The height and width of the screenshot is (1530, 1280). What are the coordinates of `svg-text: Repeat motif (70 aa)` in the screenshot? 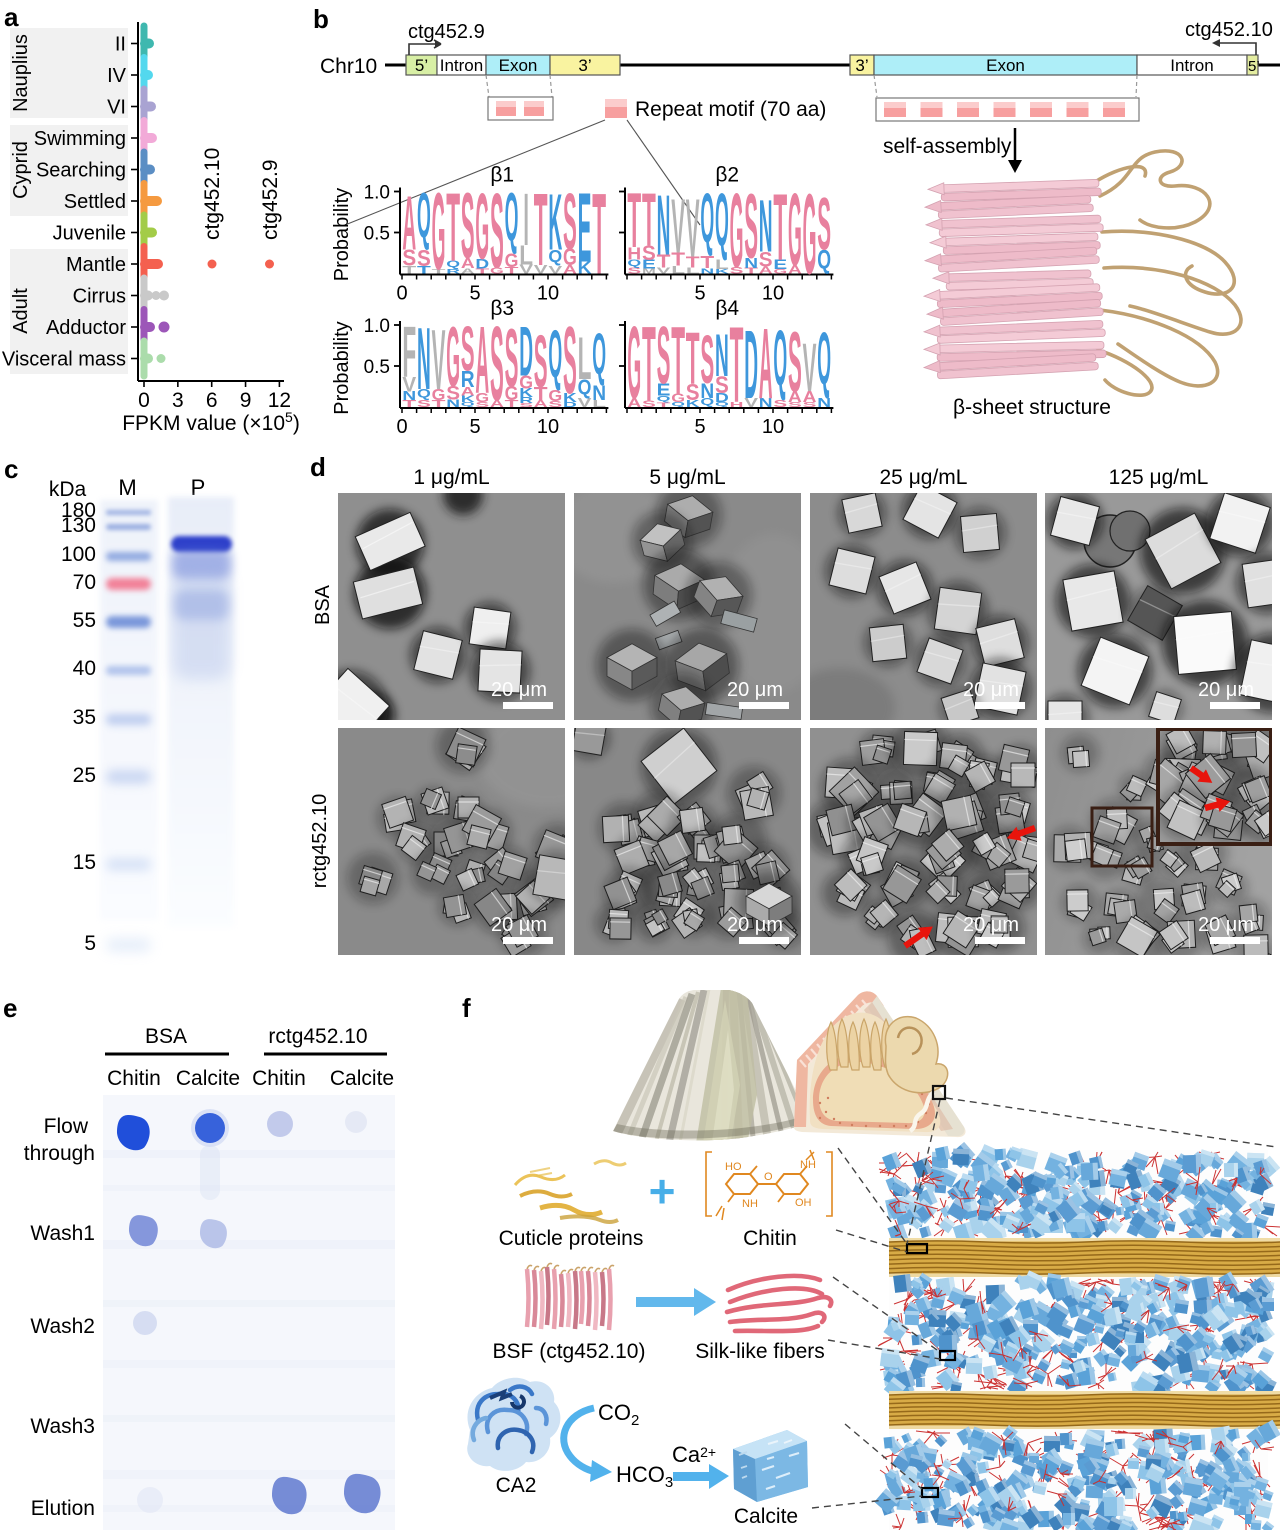 It's located at (730, 109).